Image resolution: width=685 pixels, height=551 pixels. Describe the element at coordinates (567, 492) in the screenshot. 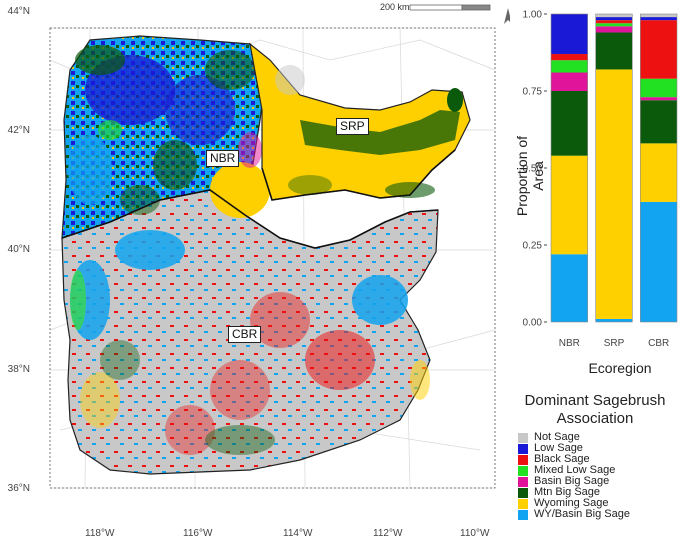

I see `legend-label: Mtn Big Sage` at that location.